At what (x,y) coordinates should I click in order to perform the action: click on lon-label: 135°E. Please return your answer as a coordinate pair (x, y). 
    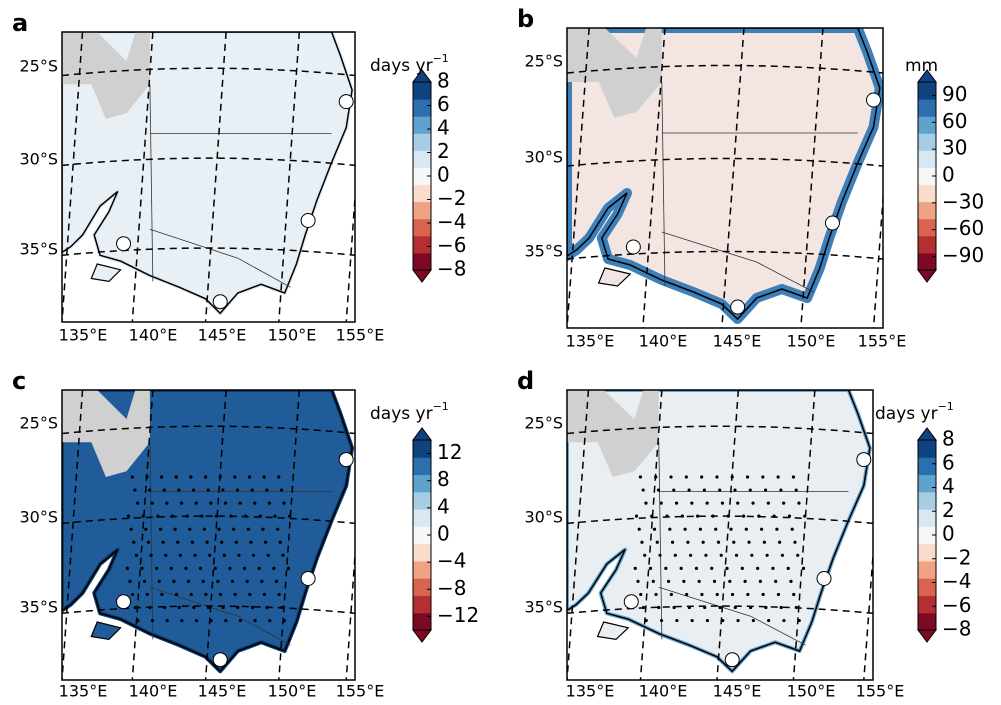
    Looking at the image, I should click on (590, 691).